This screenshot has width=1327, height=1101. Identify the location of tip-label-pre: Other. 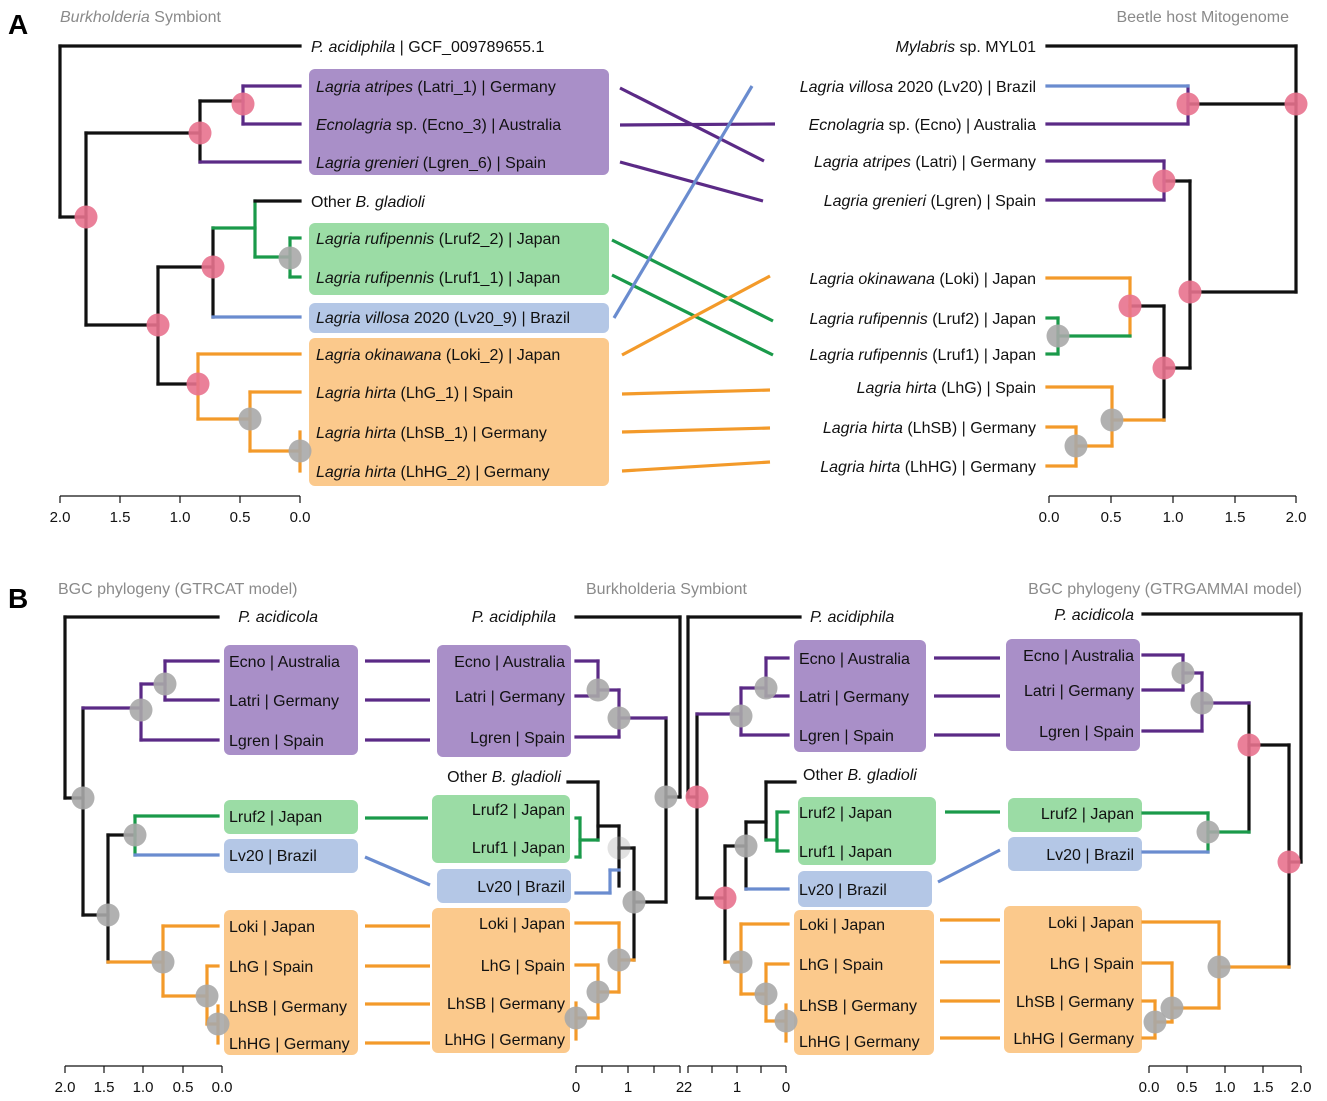
(333, 202).